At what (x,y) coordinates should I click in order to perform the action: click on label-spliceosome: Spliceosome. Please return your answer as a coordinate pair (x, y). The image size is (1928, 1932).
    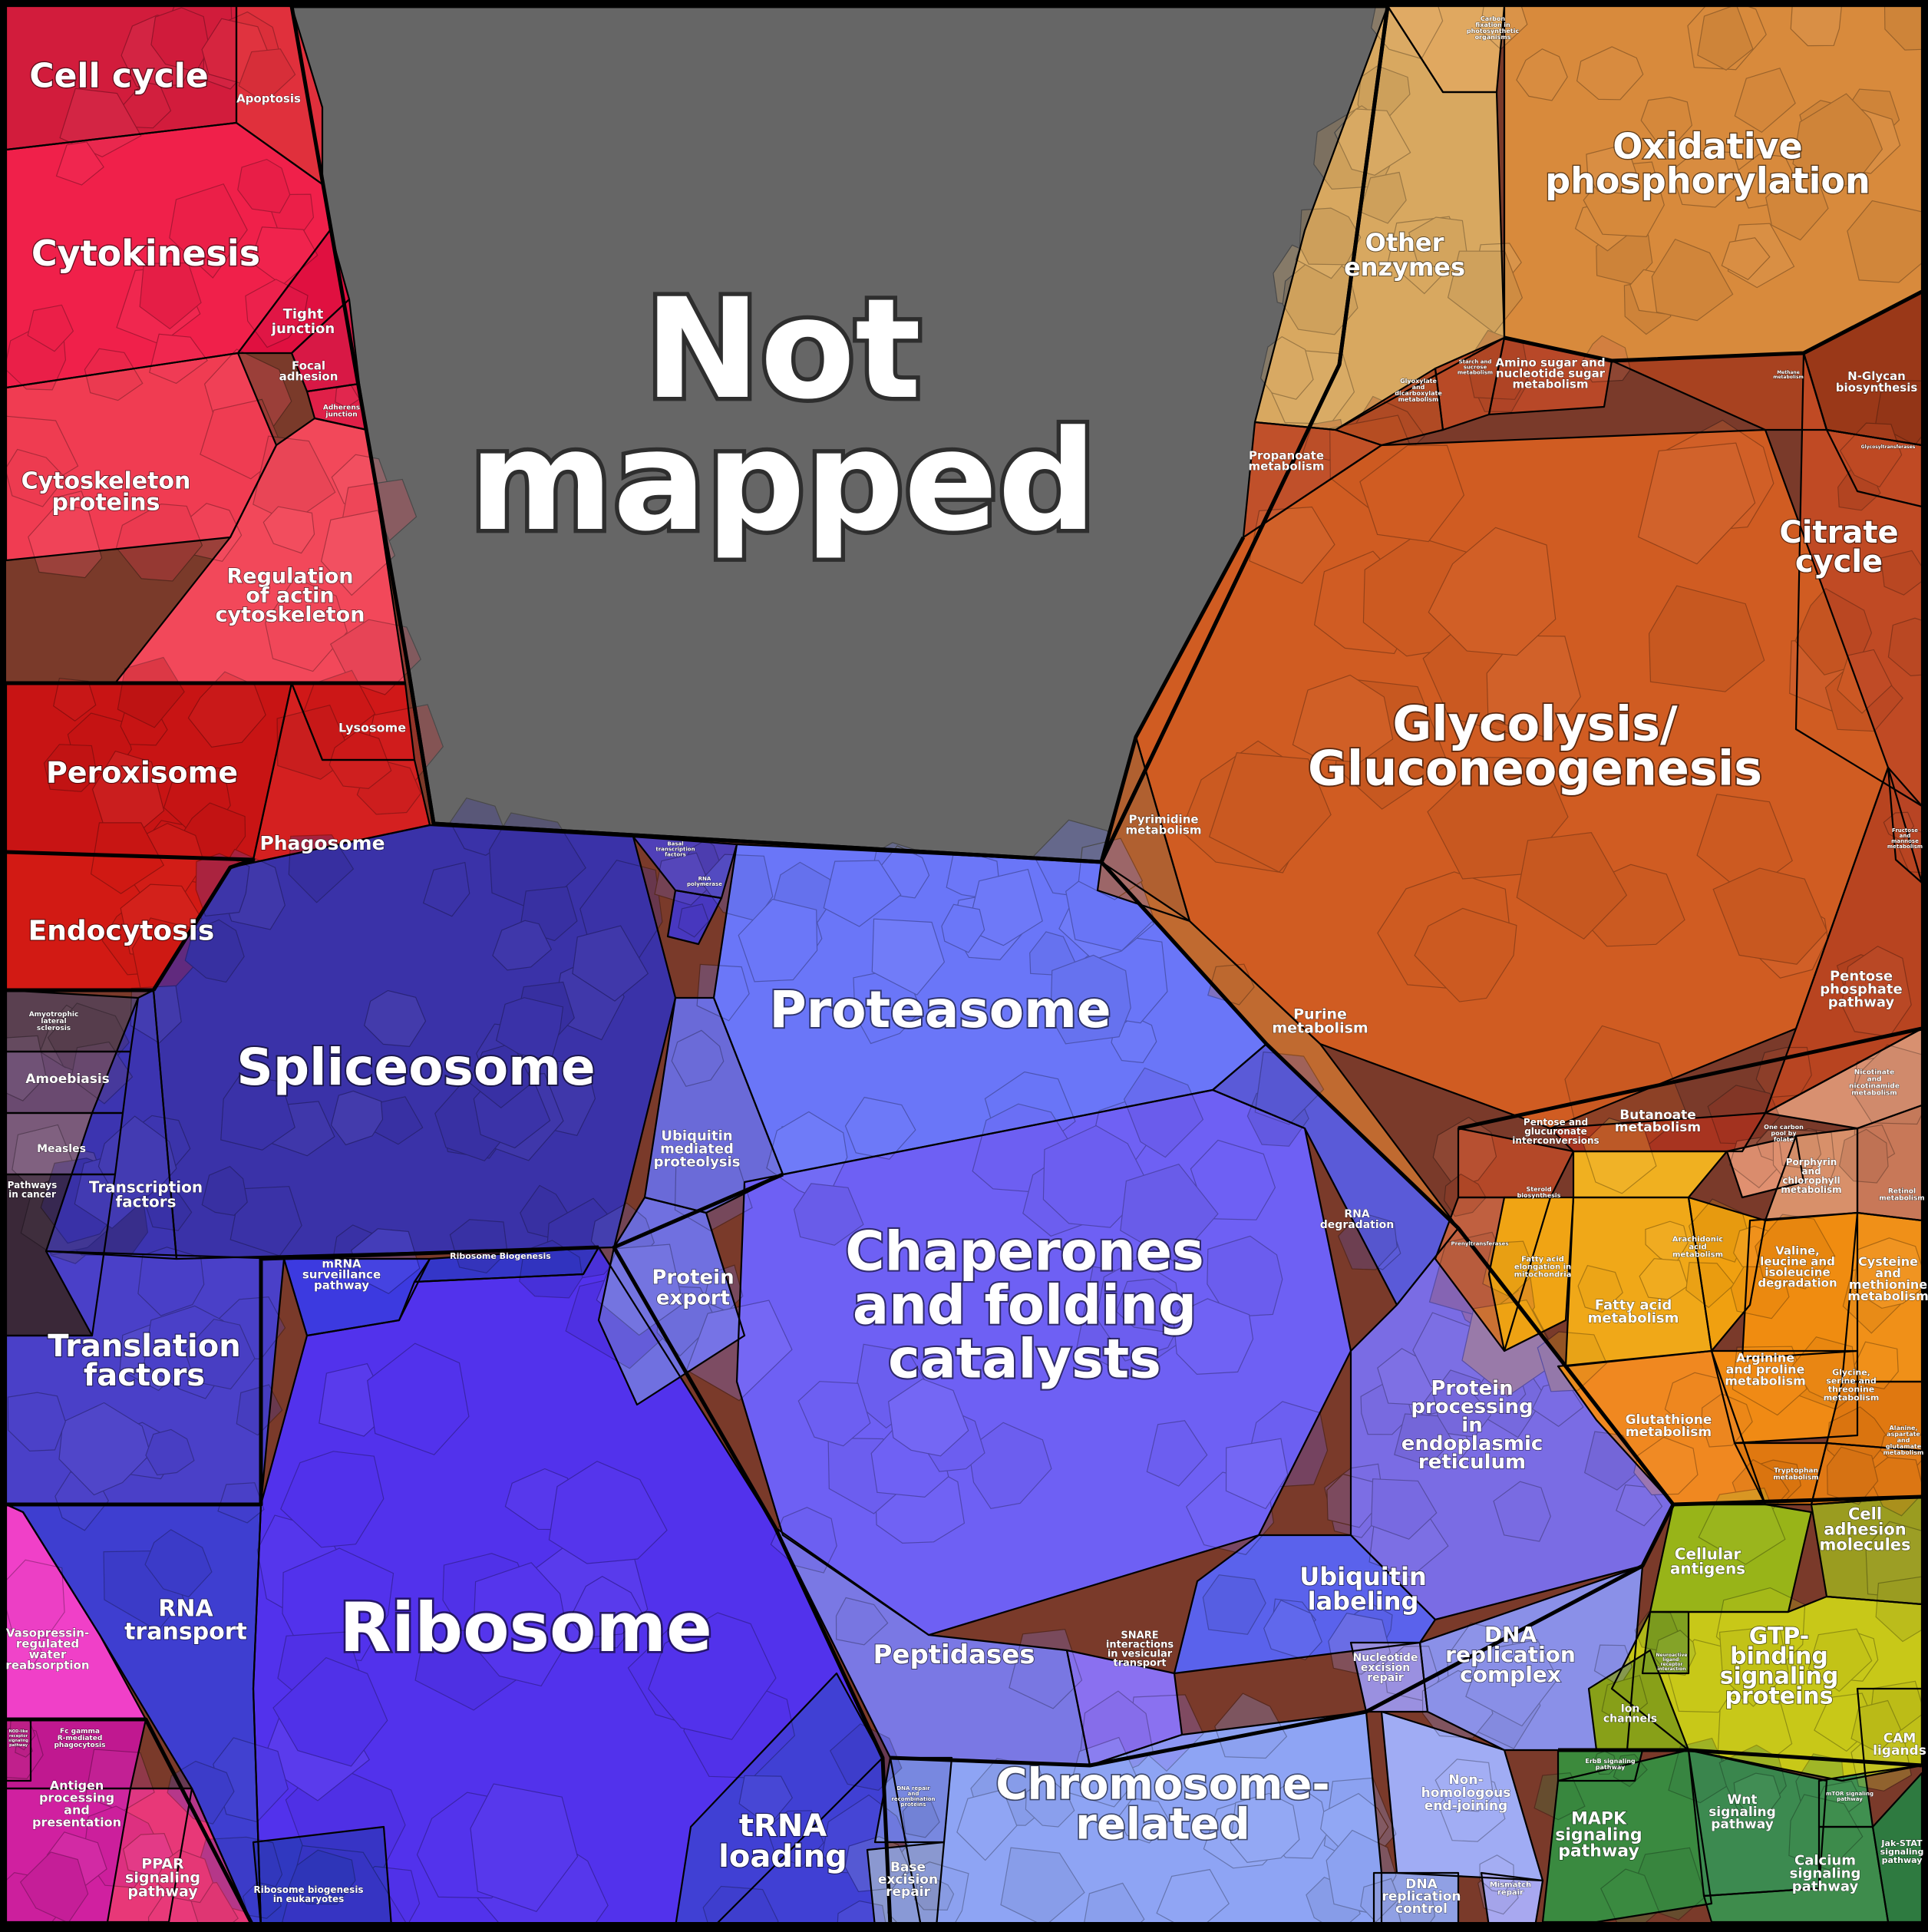
    Looking at the image, I should click on (415, 1067).